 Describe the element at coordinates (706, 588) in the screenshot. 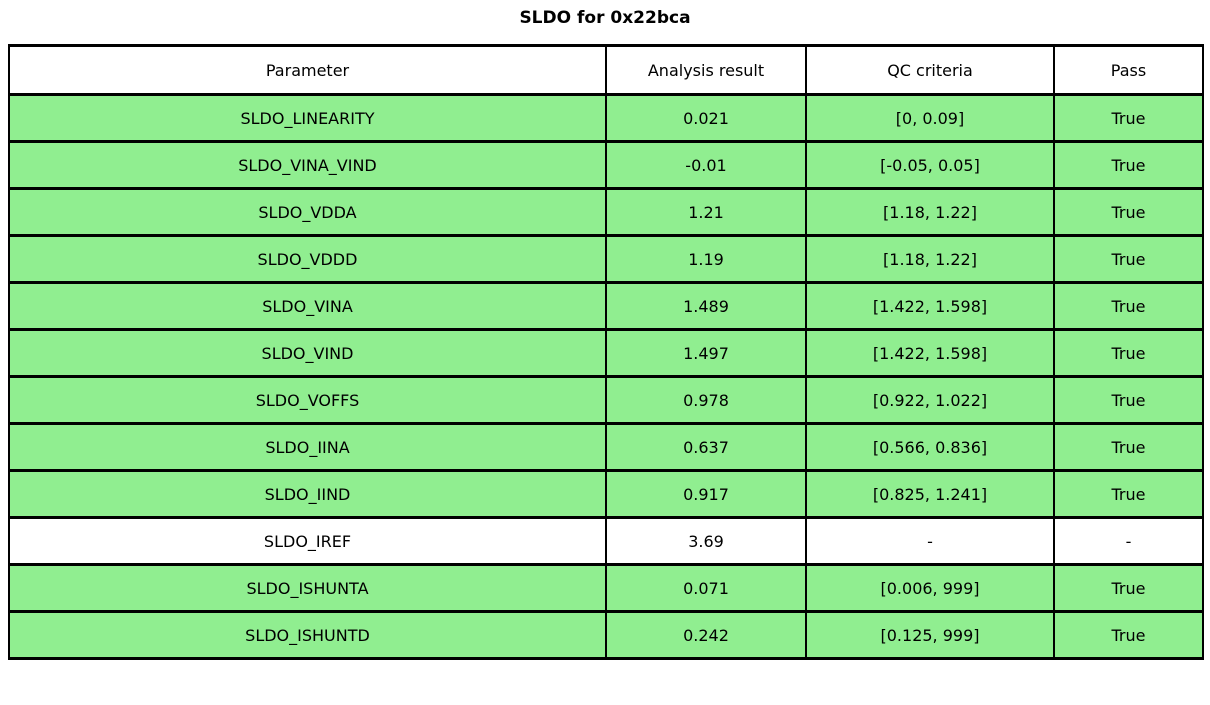

I see `cell-analysis-result: 0.071` at that location.